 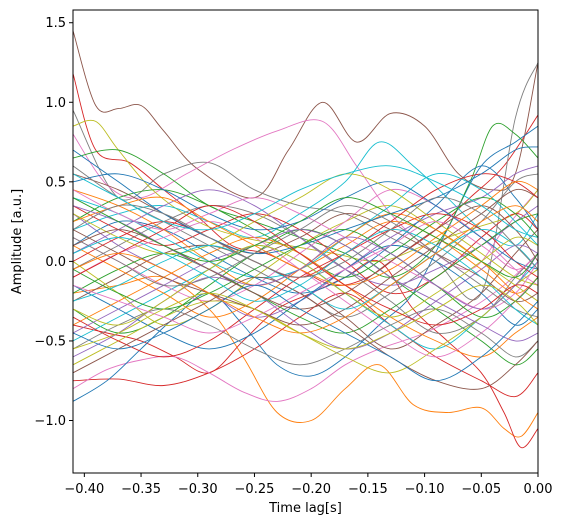 What do you see at coordinates (311, 489) in the screenshot?
I see `x-tick-label: −0.20` at bounding box center [311, 489].